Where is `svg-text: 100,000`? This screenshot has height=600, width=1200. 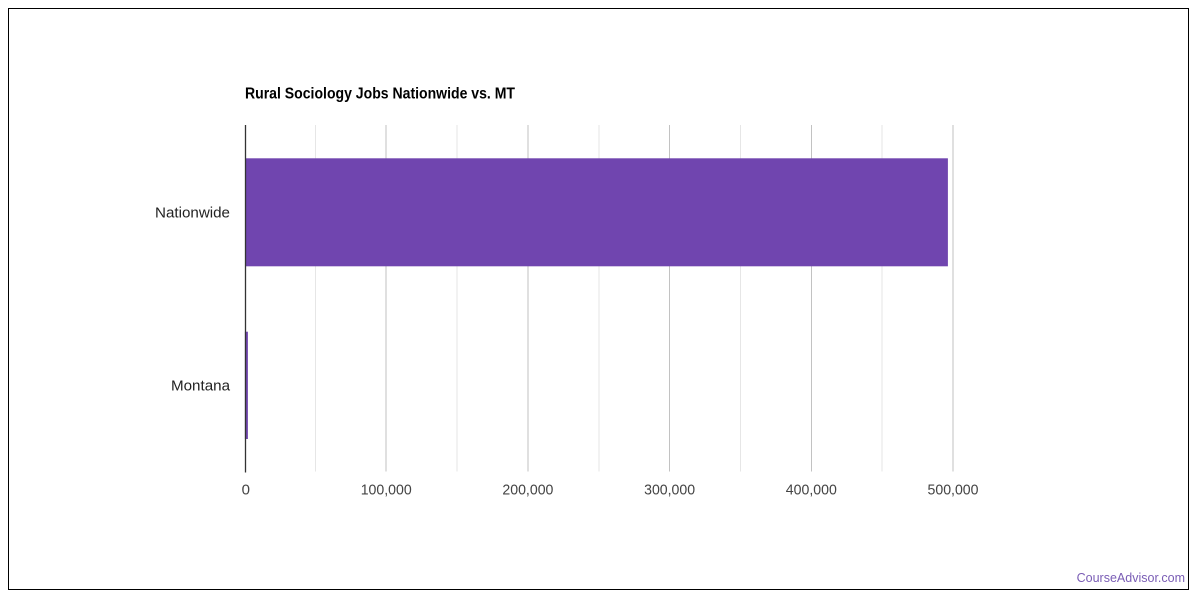 svg-text: 100,000 is located at coordinates (386, 489).